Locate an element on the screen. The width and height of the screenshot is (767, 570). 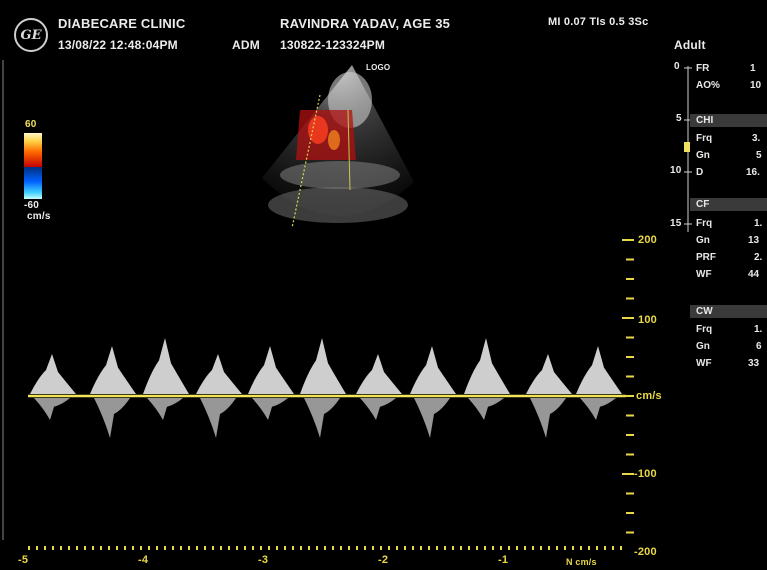
time-label-minus1: -1 is located at coordinates (503, 560).